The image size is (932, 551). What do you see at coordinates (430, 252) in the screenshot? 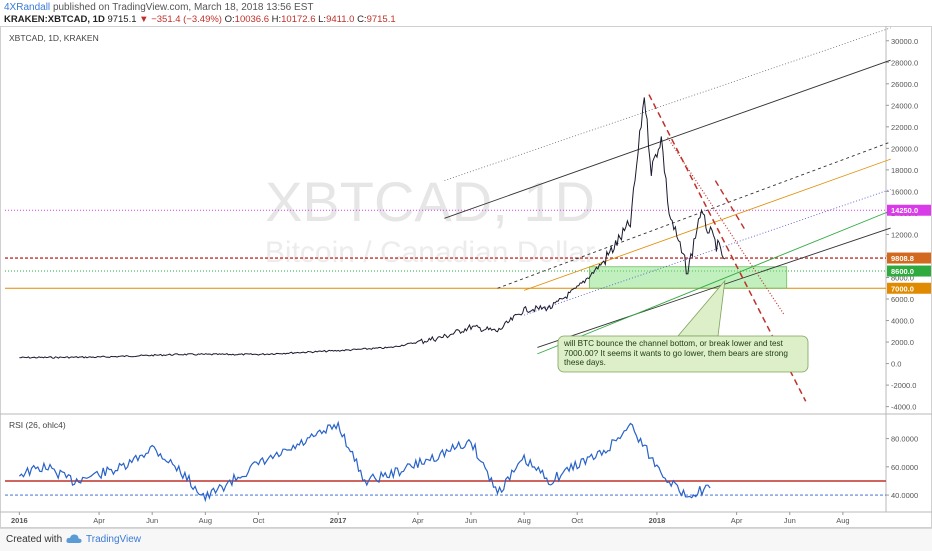
I see `watermark-description: Bitcoin / Canadian Dollar` at bounding box center [430, 252].